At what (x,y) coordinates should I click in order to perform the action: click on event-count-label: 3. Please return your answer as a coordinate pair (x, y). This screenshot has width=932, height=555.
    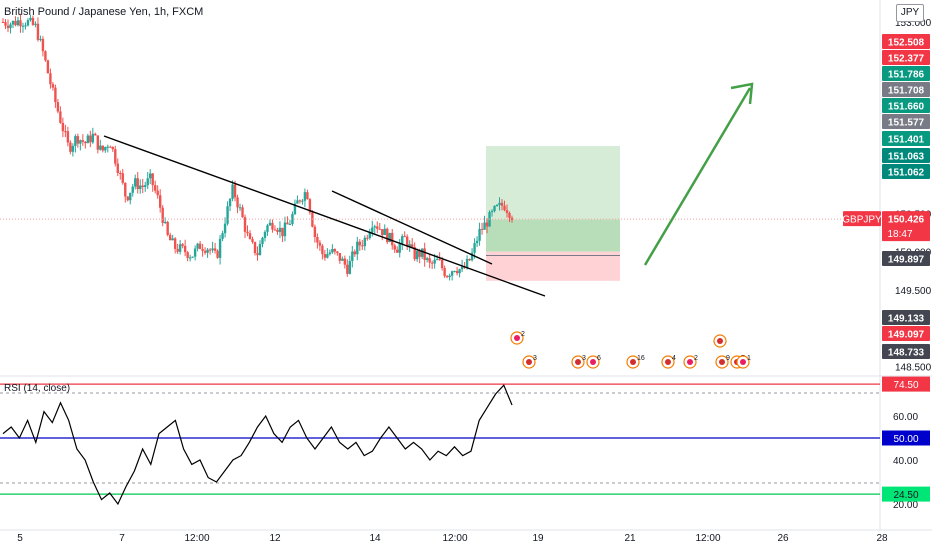
    Looking at the image, I should click on (584, 358).